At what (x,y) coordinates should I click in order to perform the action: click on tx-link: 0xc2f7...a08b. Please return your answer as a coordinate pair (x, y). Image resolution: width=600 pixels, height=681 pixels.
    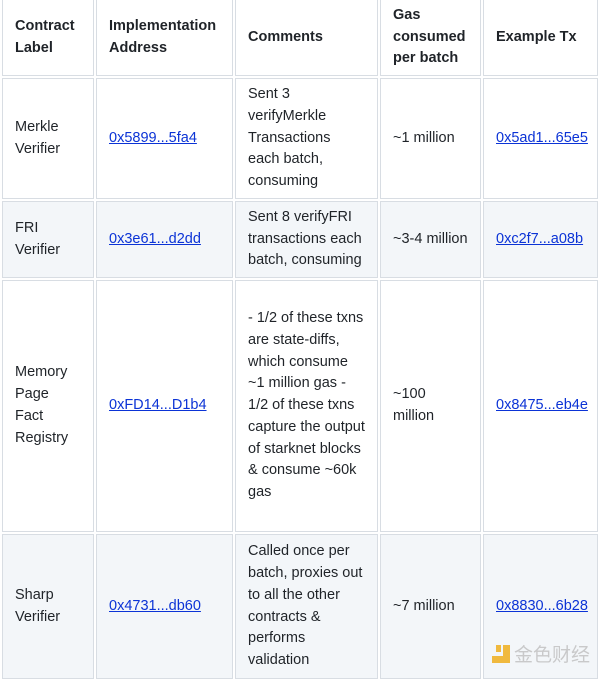
    Looking at the image, I should click on (540, 238).